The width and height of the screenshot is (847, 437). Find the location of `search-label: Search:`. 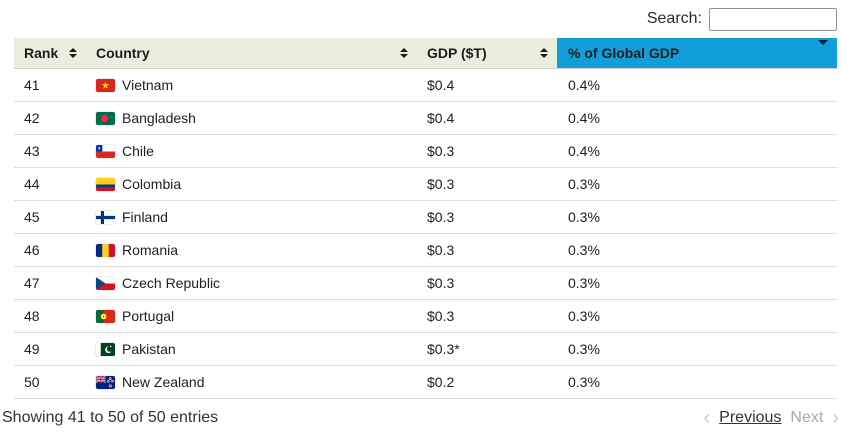

search-label: Search: is located at coordinates (674, 18).